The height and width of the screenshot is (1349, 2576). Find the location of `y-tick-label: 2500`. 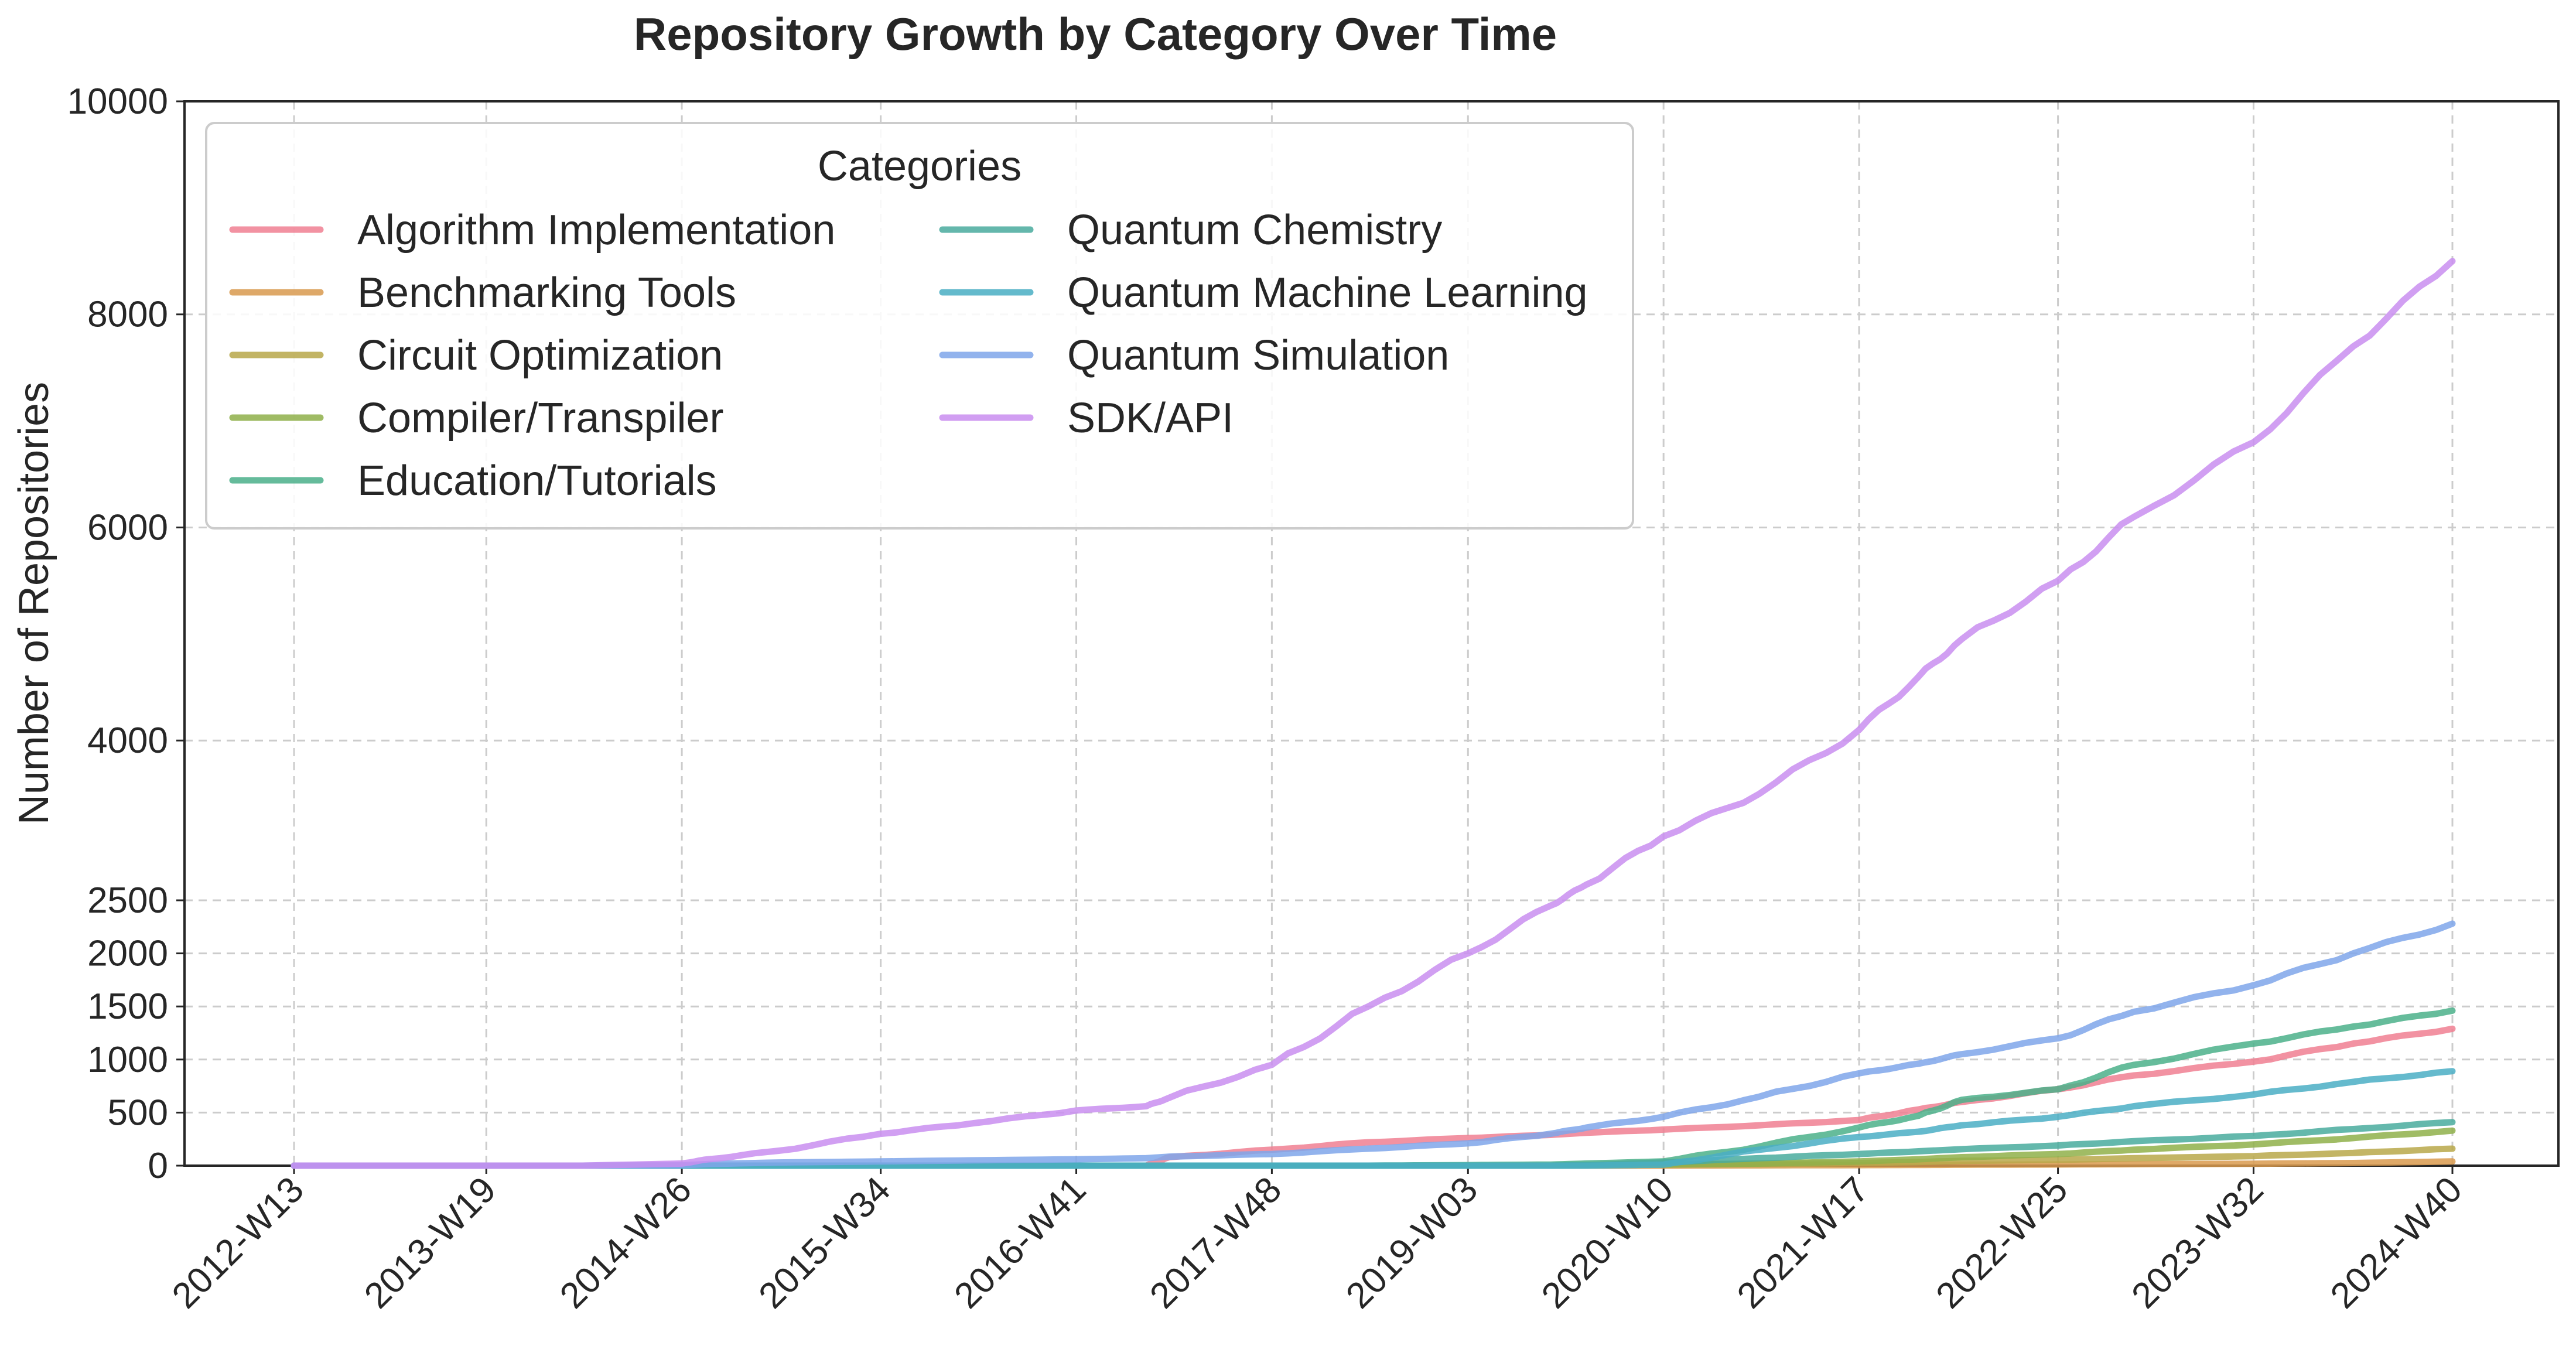

y-tick-label: 2500 is located at coordinates (127, 901).